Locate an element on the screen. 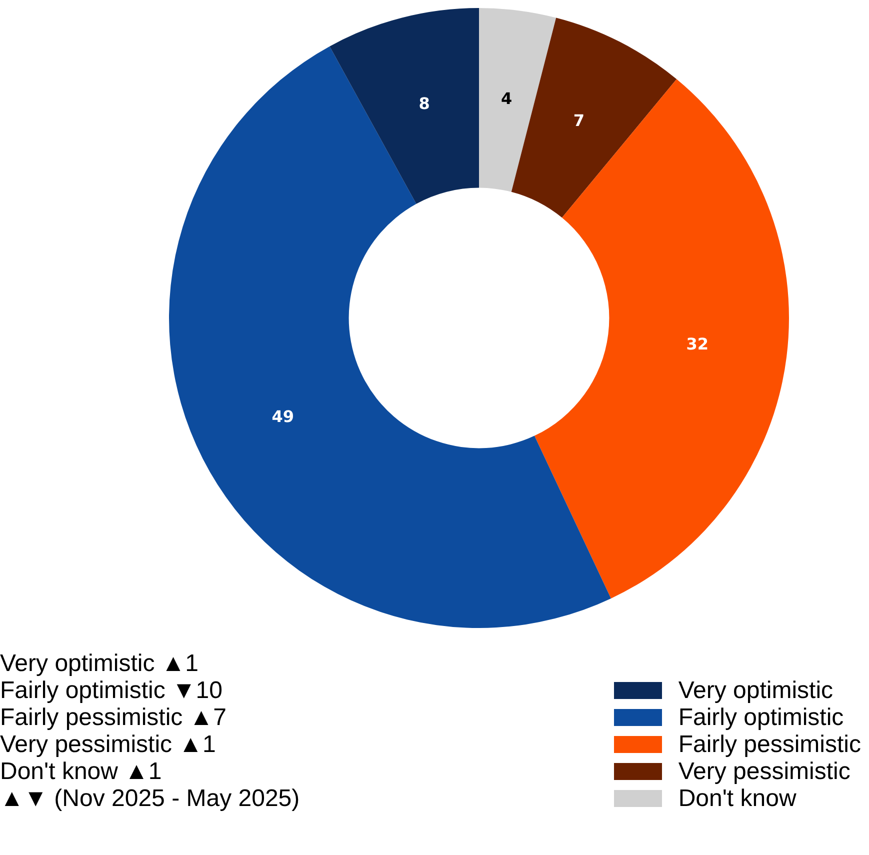  text: ▲▼ (Nov 2025 - May 2025) is located at coordinates (150, 798).